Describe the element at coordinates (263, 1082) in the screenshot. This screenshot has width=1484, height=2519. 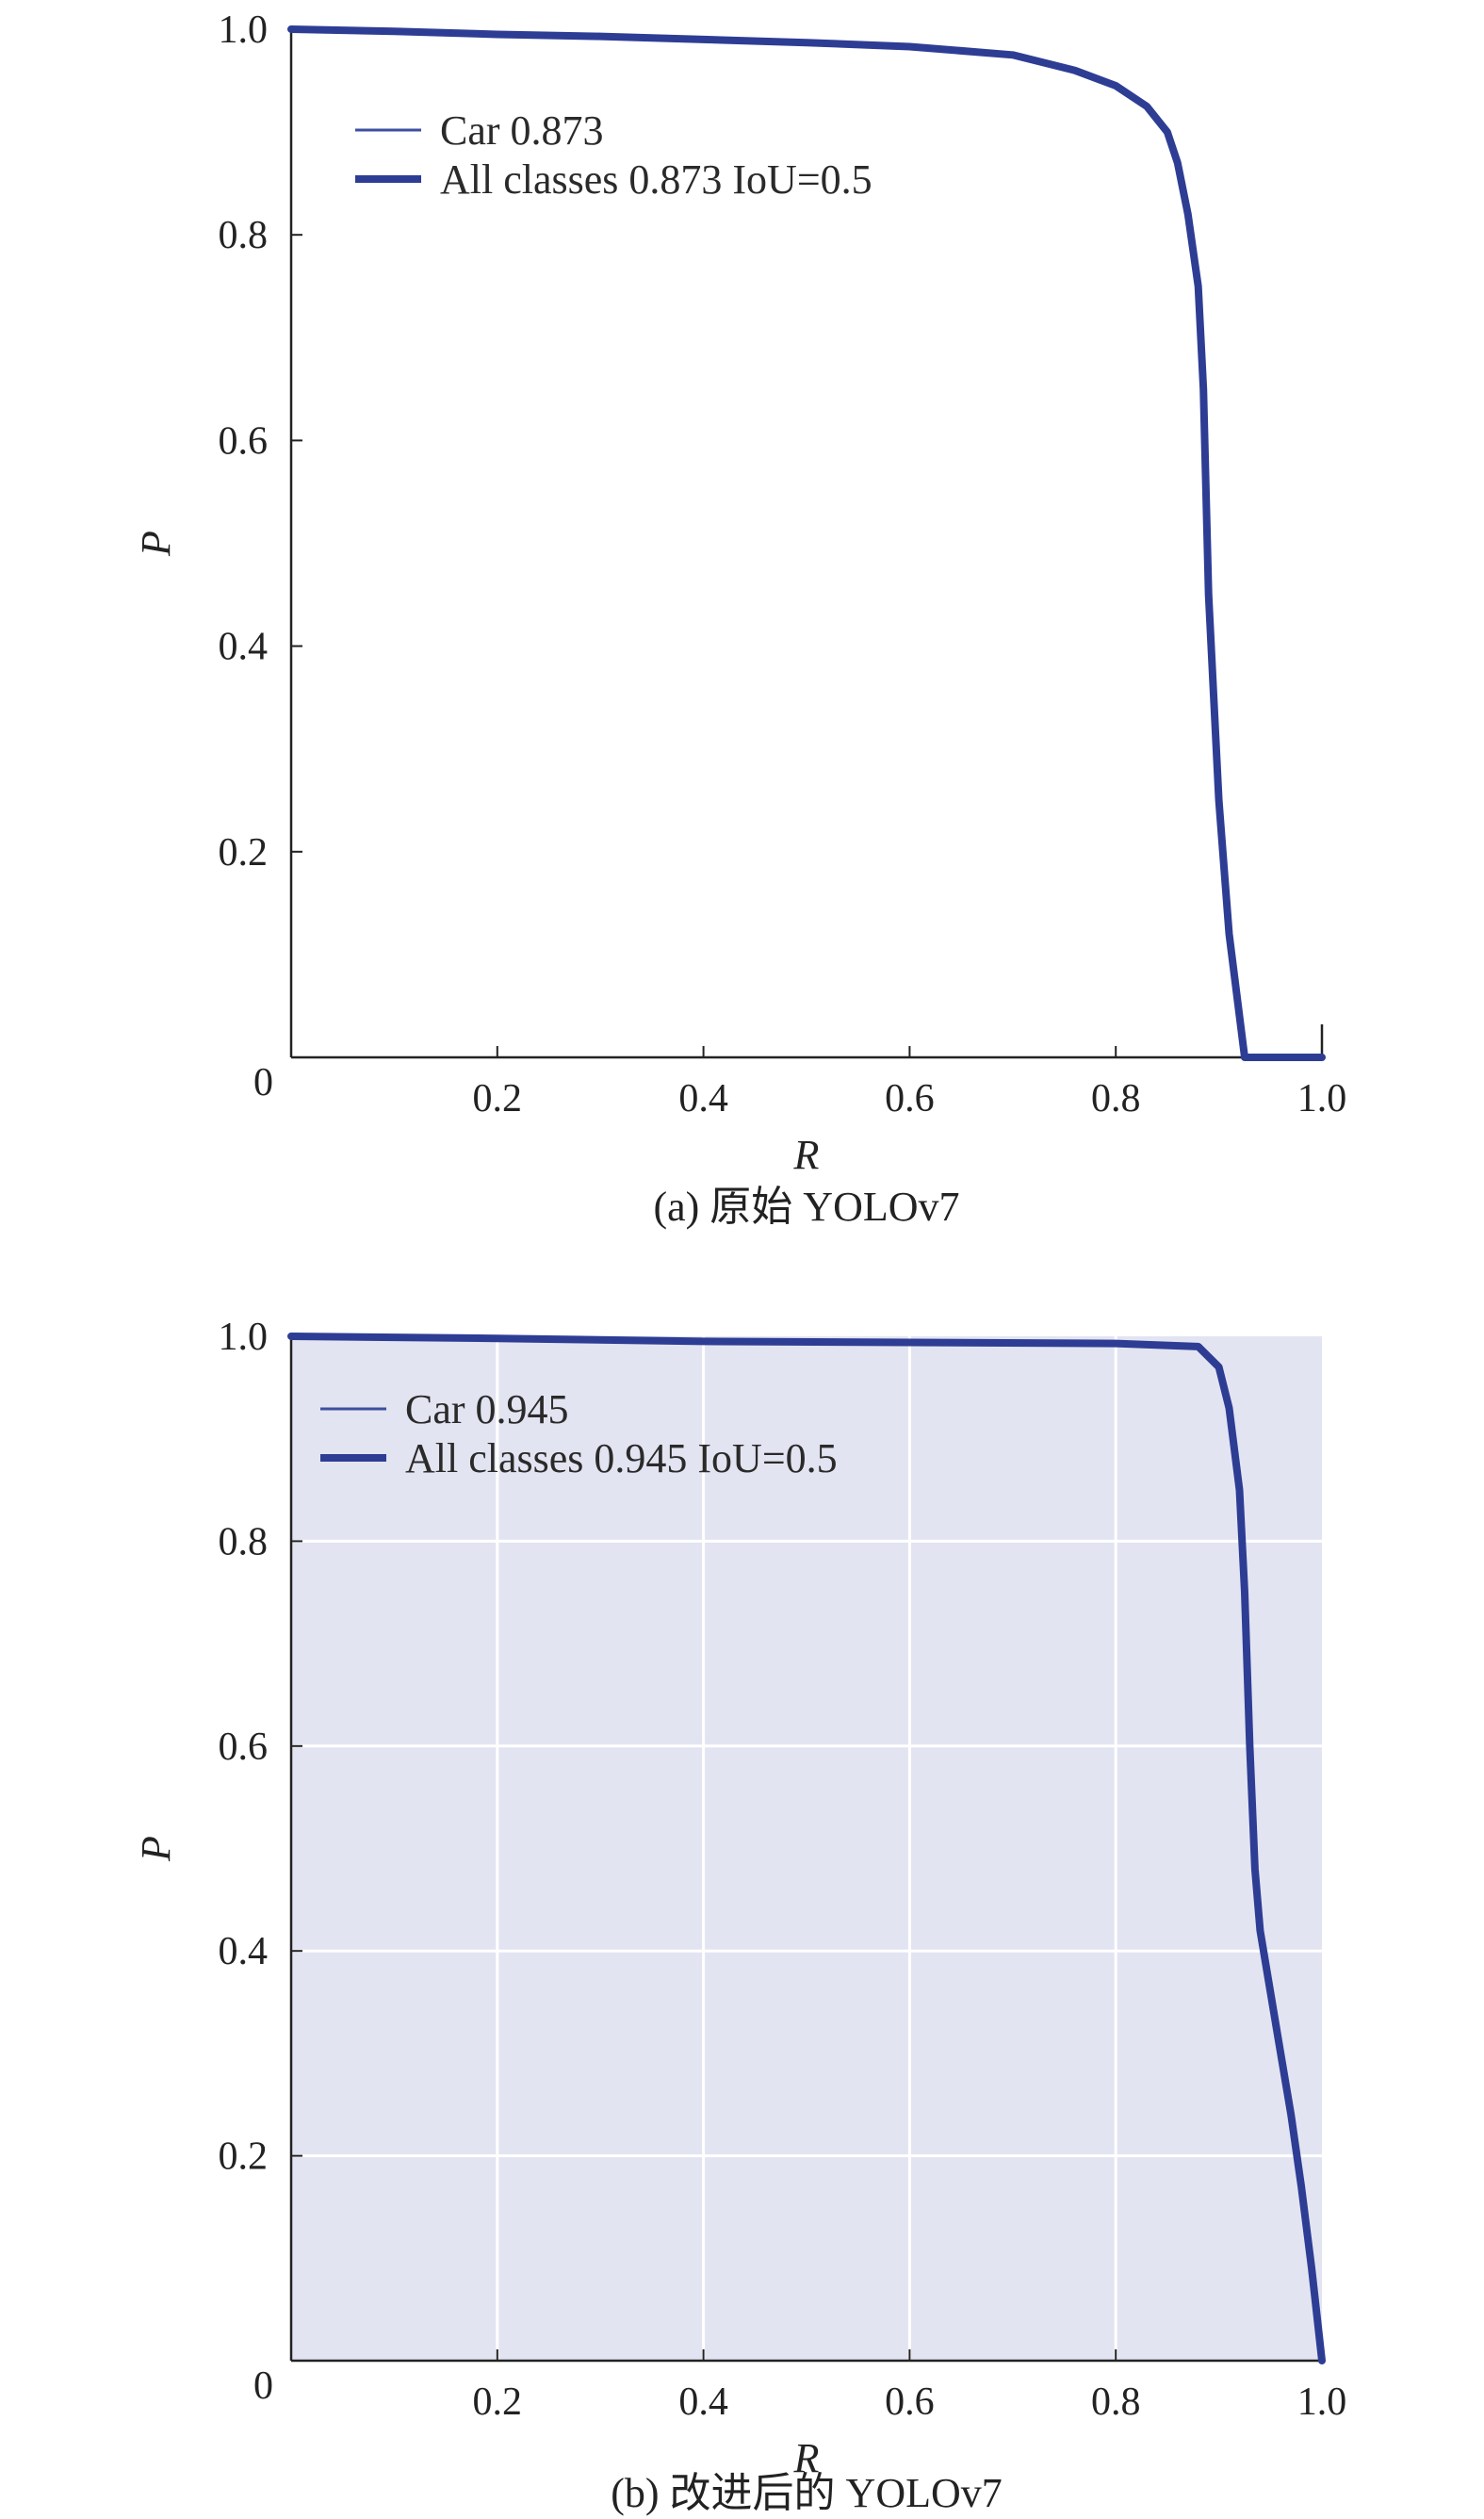
I see `origin-label-a: 0` at that location.